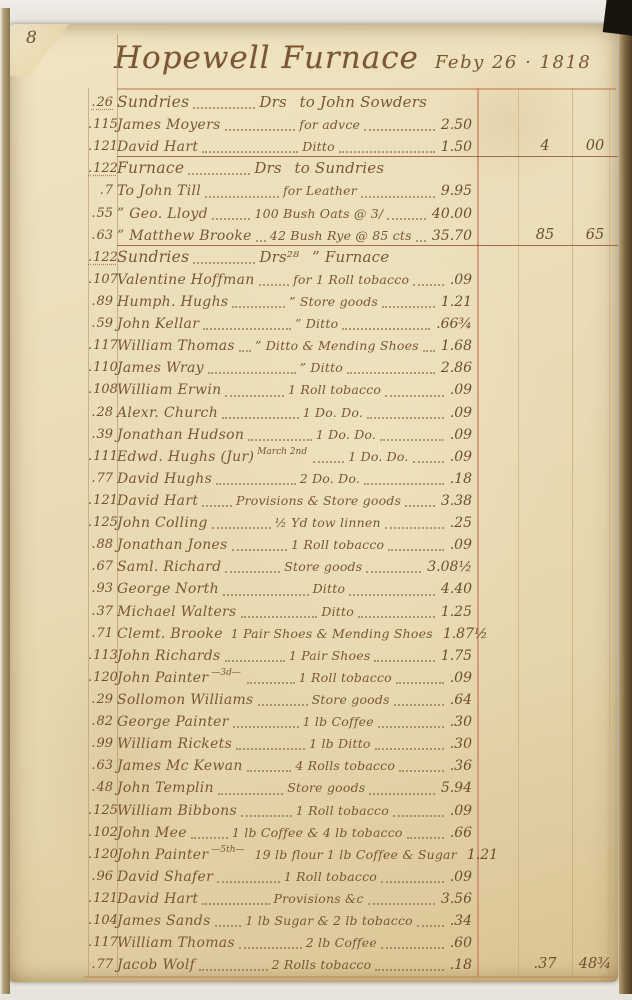 This screenshot has height=1000, width=632. Describe the element at coordinates (103, 899) in the screenshot. I see `account-number: 121` at that location.